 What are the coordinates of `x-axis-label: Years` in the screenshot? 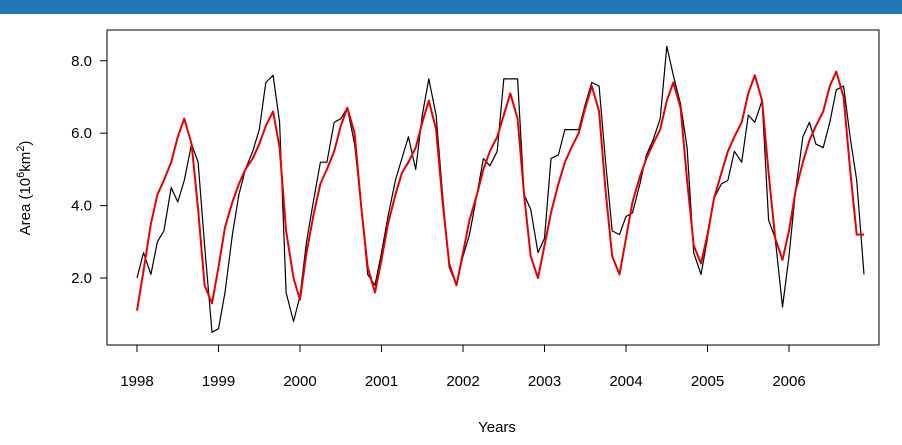 It's located at (497, 427).